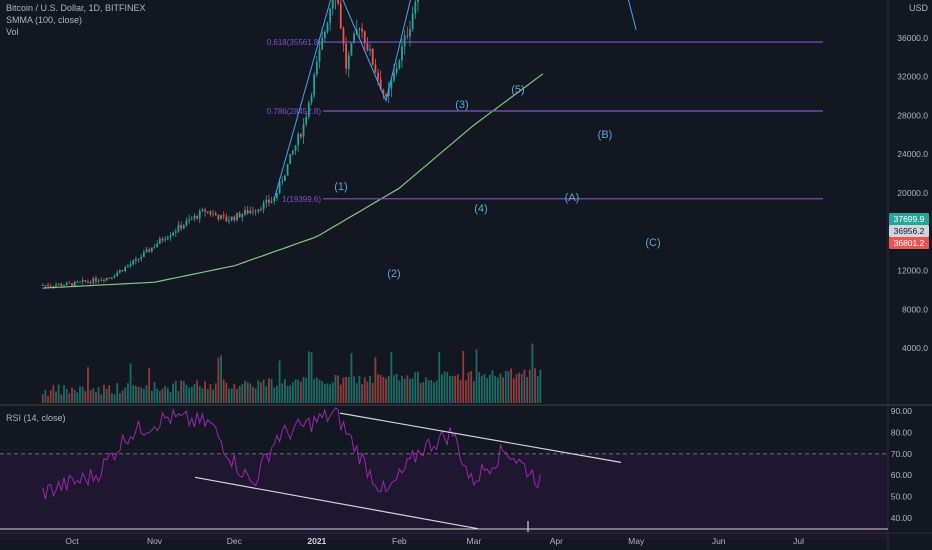 Image resolution: width=932 pixels, height=550 pixels. Describe the element at coordinates (556, 541) in the screenshot. I see `x-tick-label: Apr` at that location.